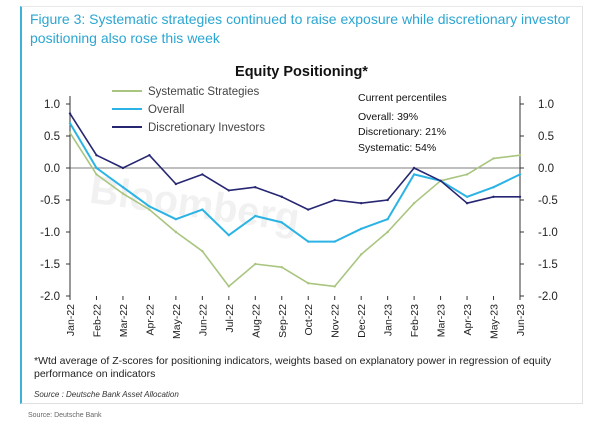 The height and width of the screenshot is (426, 603). What do you see at coordinates (150, 320) in the screenshot?
I see `x-tick-label: Apr-22` at bounding box center [150, 320].